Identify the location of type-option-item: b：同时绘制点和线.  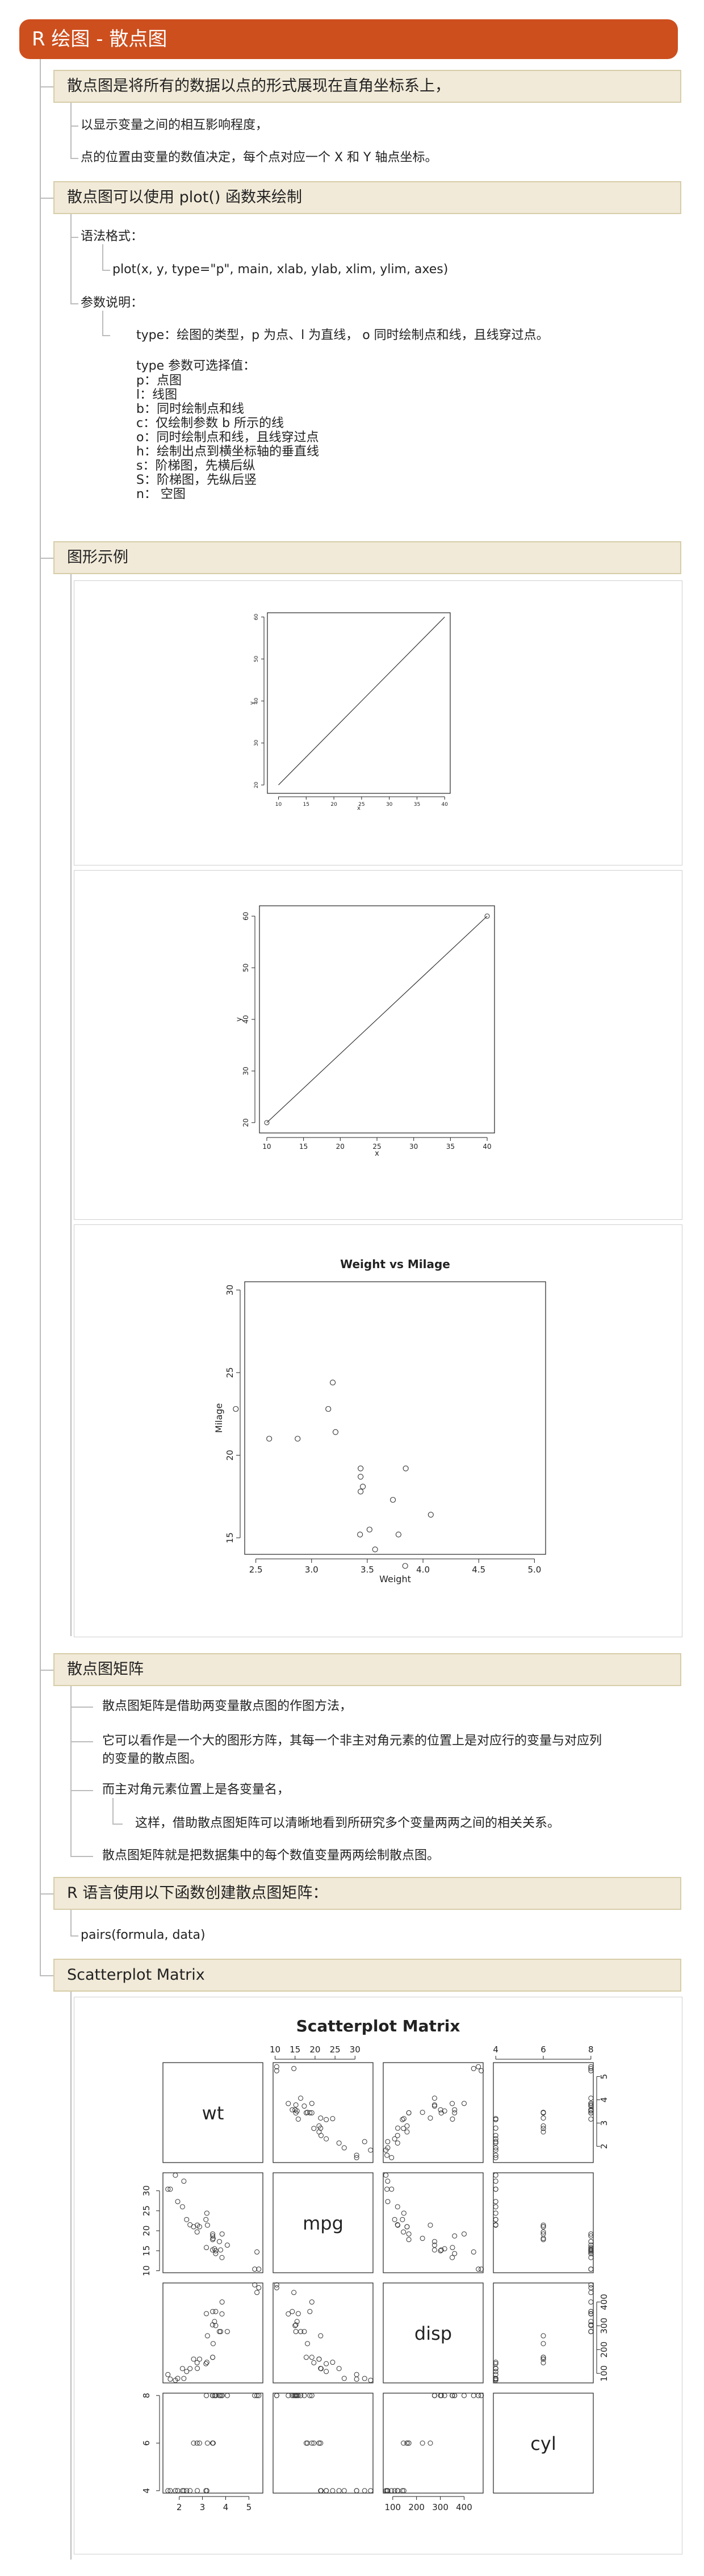
(190, 409).